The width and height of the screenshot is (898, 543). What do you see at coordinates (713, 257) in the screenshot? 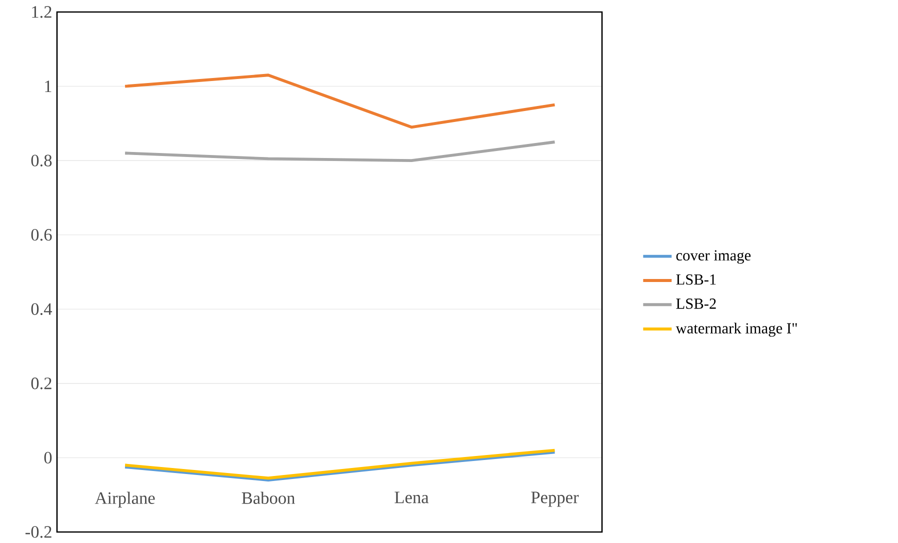
I see `legend-label: cover image` at bounding box center [713, 257].